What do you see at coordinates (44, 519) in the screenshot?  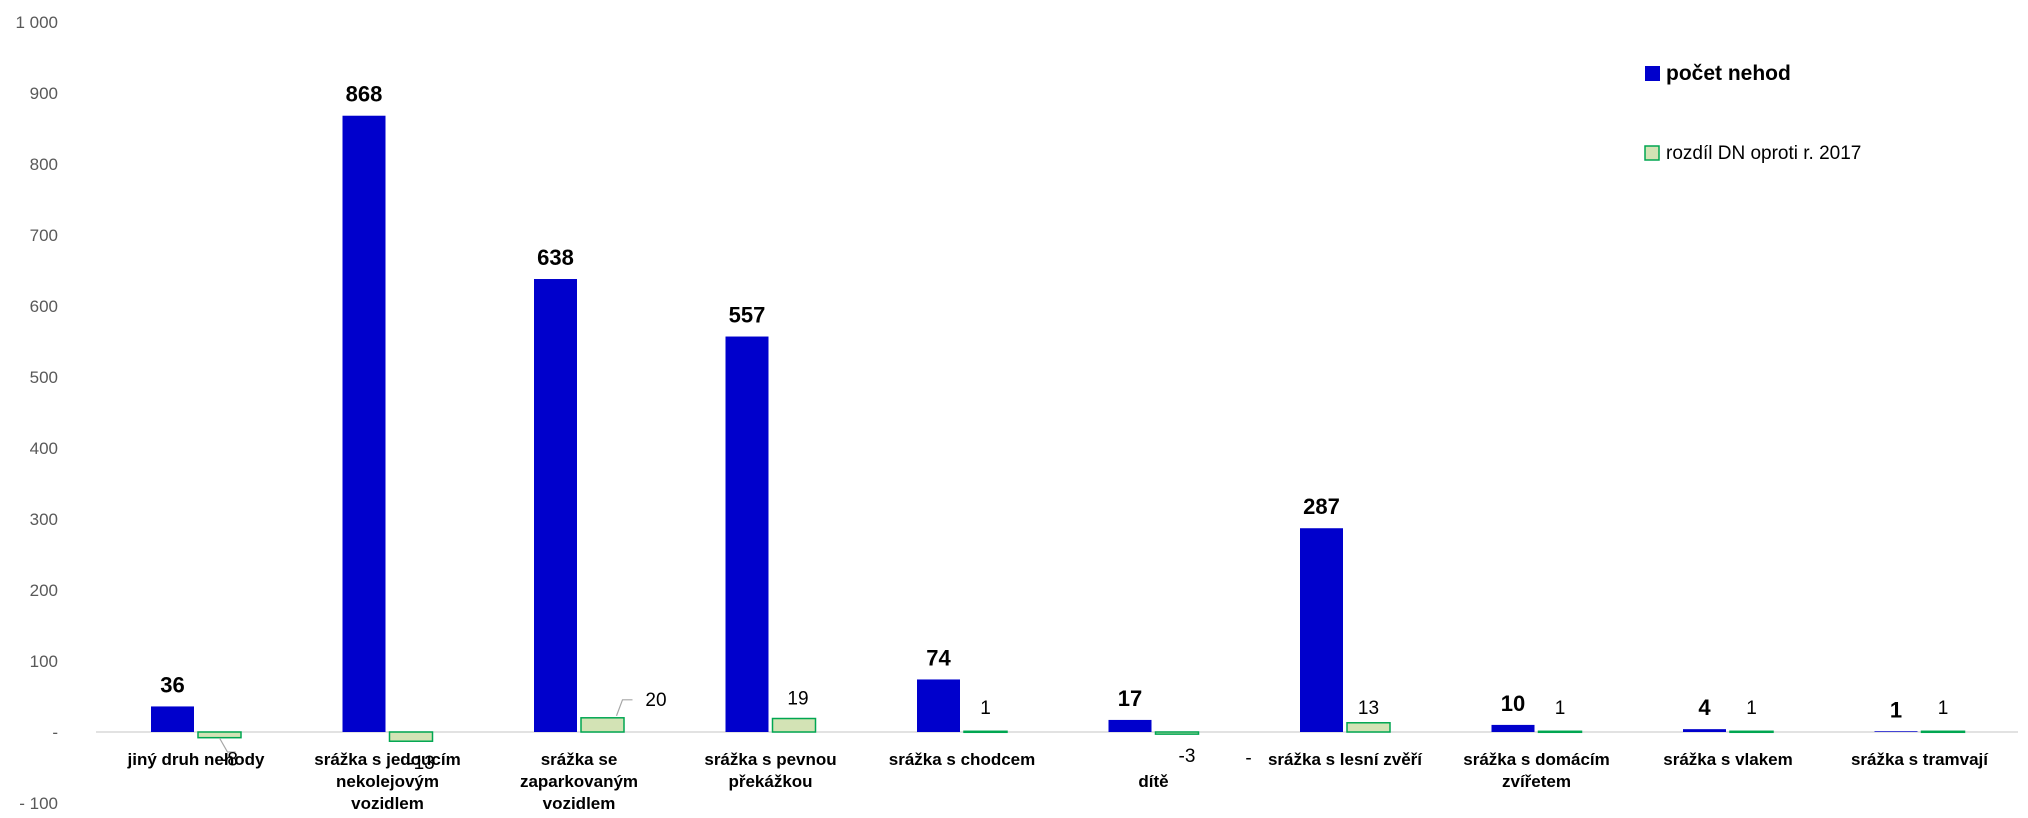 I see `y-tick-label: 300` at bounding box center [44, 519].